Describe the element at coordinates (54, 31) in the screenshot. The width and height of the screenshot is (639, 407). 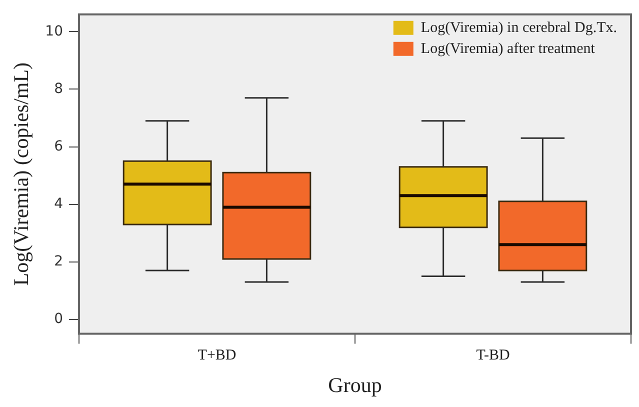
I see `y-tick-label: 10` at that location.